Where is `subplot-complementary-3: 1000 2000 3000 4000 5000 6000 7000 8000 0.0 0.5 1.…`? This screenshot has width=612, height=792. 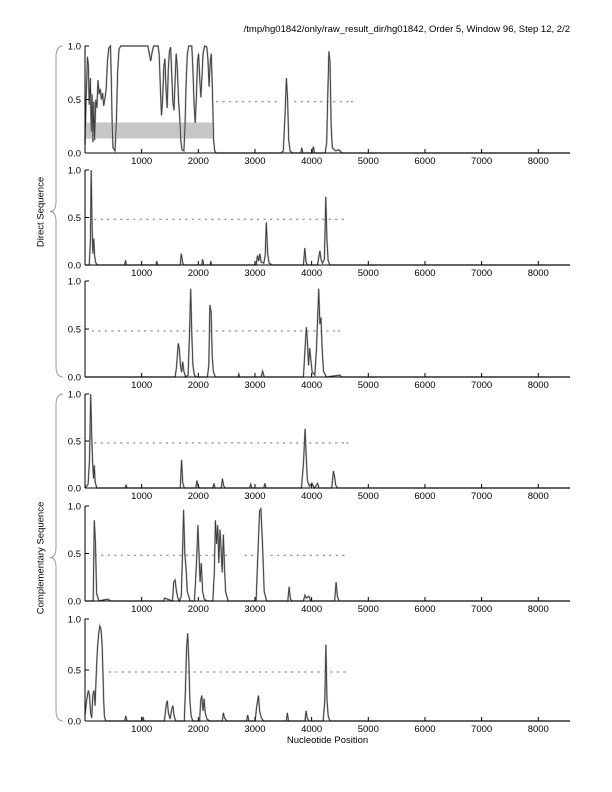
subplot-complementary-3: 1000 2000 3000 4000 5000 6000 7000 8000 0.0 0.5 1.… is located at coordinates (319, 675).